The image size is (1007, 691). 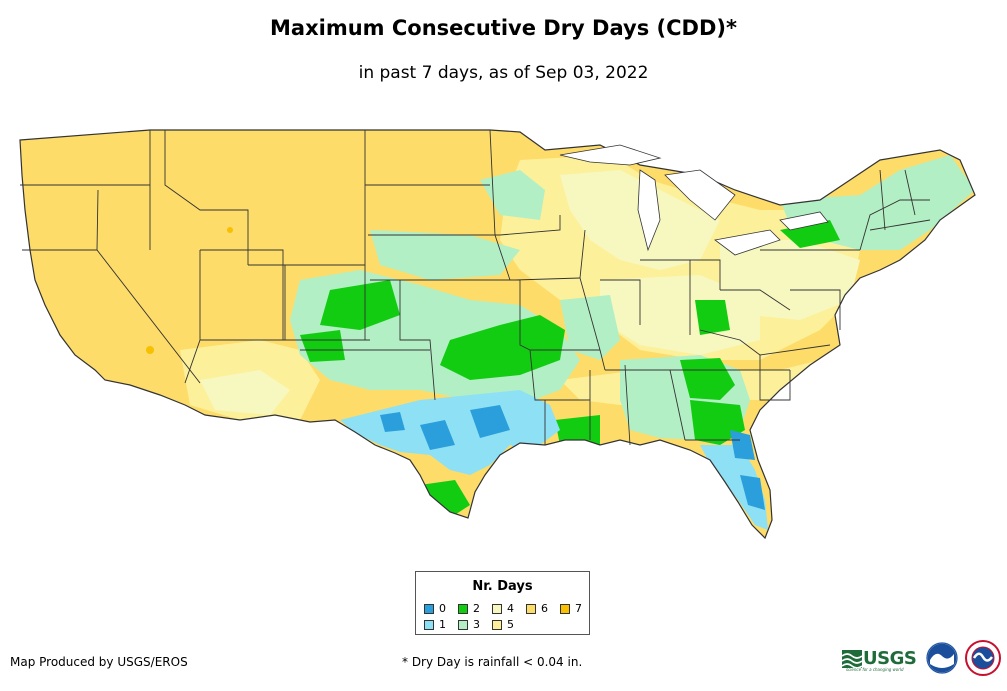 I want to click on legend-label: 6, so click(x=544, y=608).